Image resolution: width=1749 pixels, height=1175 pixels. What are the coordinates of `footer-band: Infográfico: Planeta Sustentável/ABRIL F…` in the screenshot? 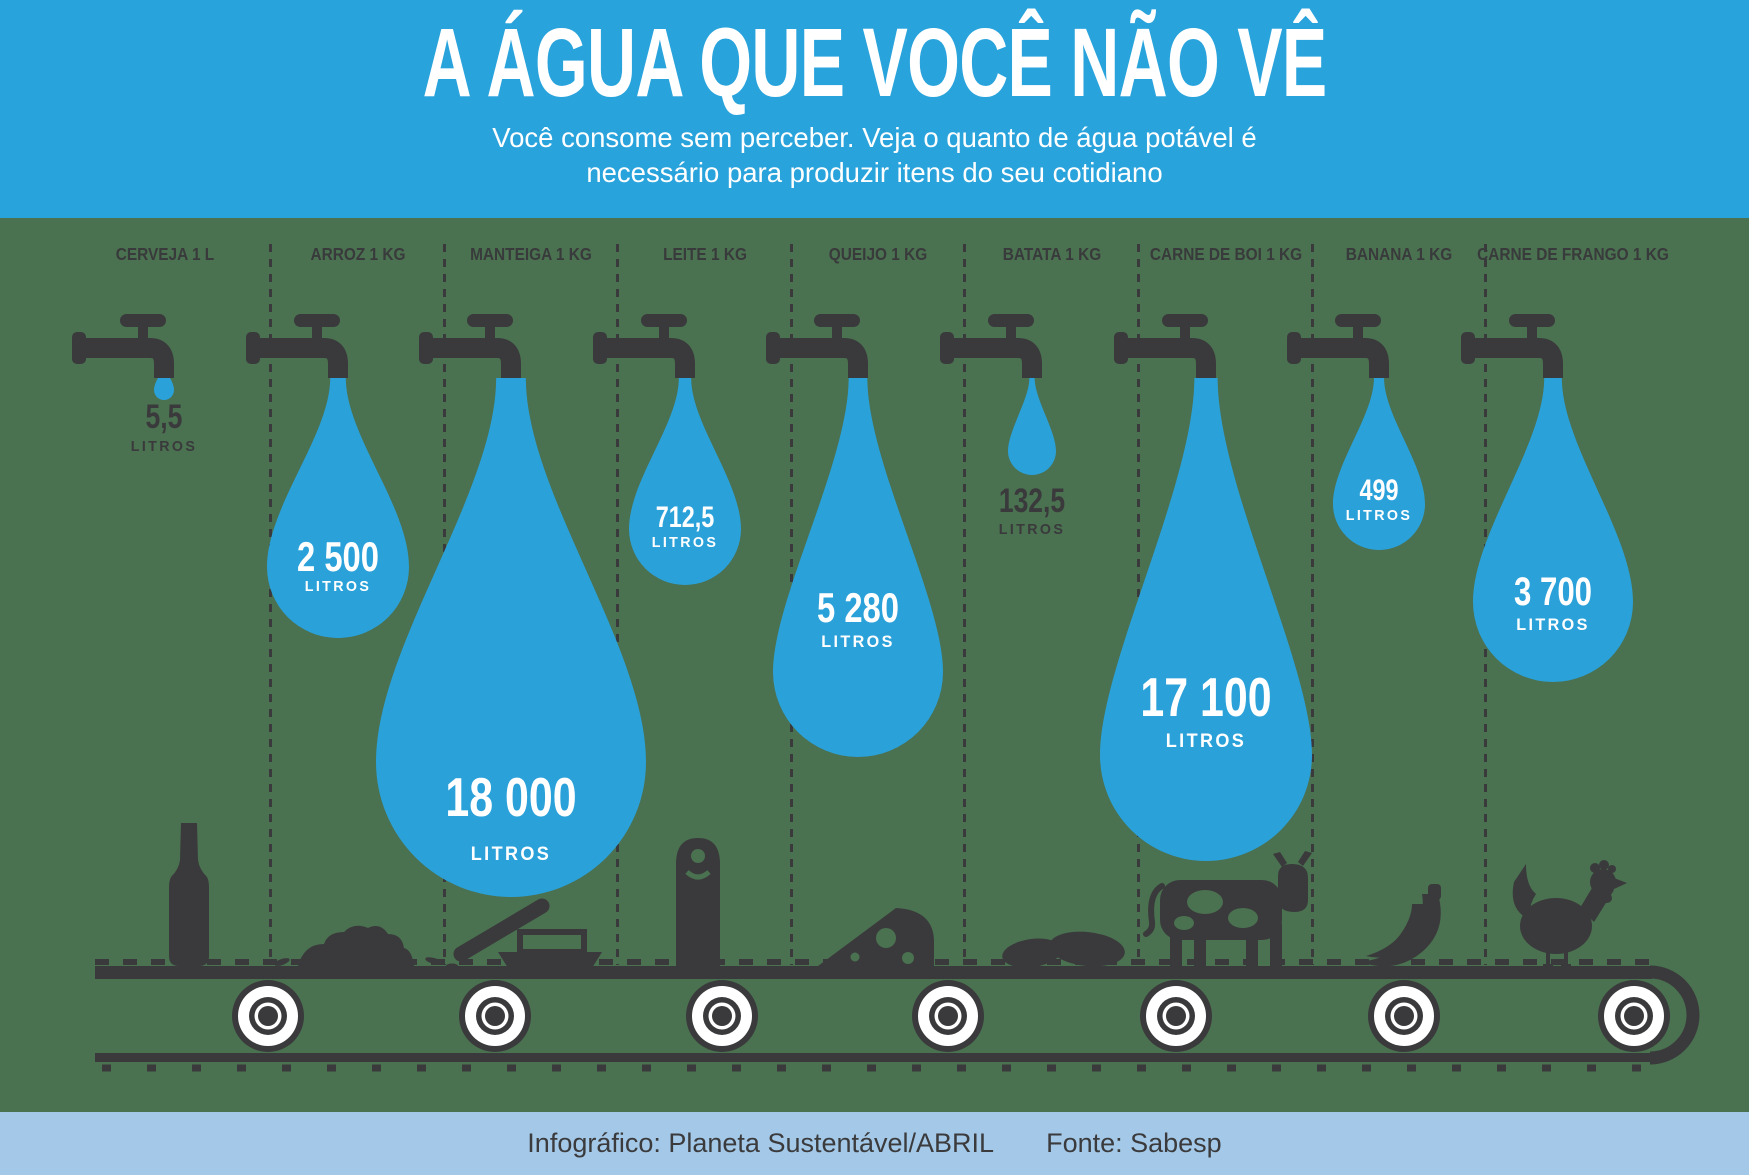 It's located at (874, 1143).